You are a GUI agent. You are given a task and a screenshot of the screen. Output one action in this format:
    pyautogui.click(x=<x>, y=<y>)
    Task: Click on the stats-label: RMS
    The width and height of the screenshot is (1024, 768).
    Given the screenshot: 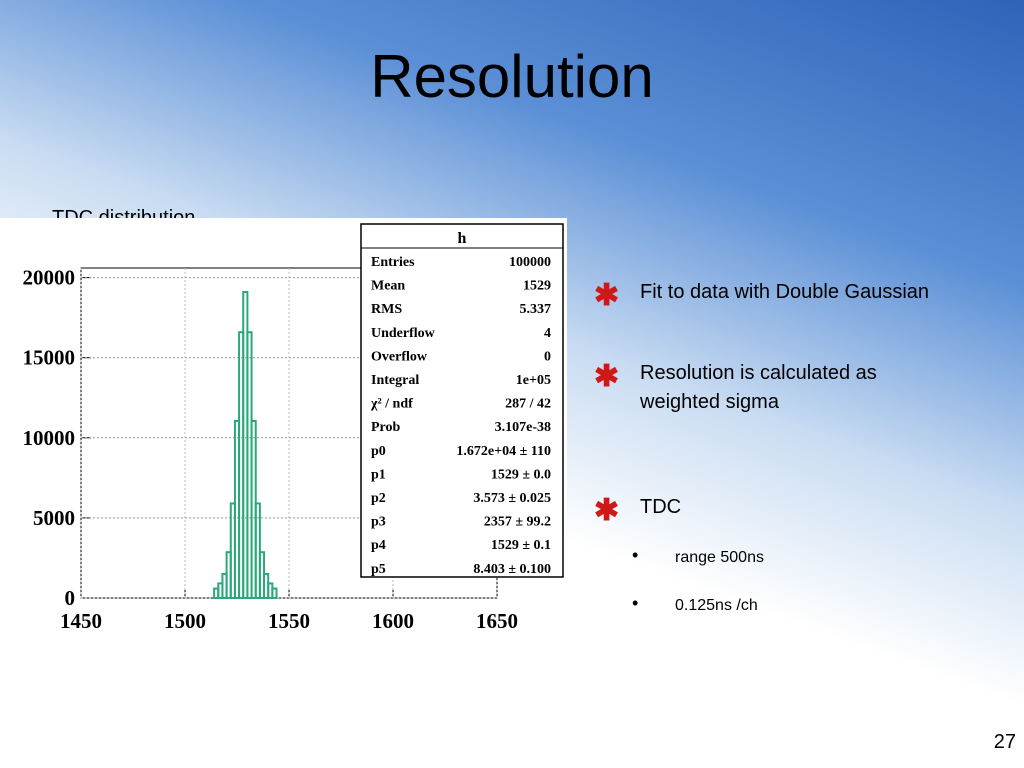 What is the action you would take?
    pyautogui.click(x=386, y=309)
    